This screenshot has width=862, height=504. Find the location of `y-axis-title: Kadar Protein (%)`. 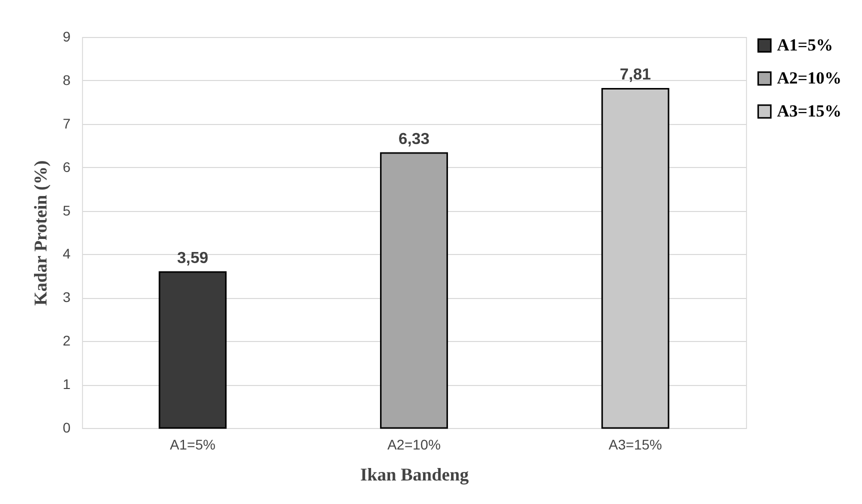

y-axis-title: Kadar Protein (%) is located at coordinates (40, 233).